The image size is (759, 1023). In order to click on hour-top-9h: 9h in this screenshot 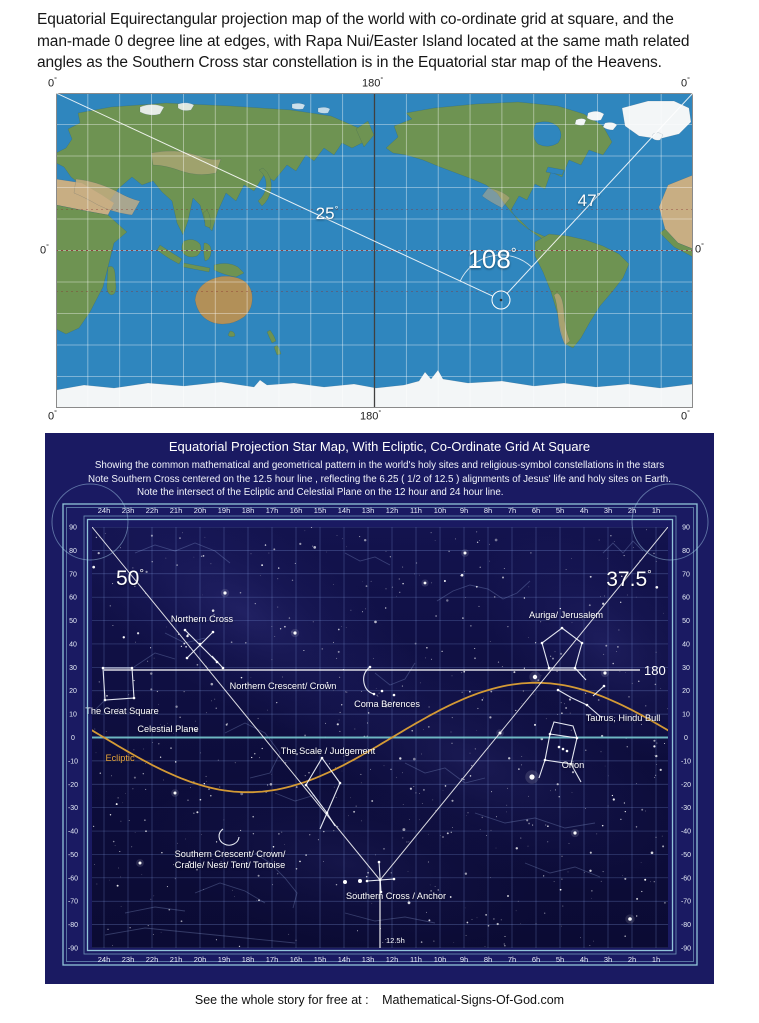, I will do `click(464, 510)`.